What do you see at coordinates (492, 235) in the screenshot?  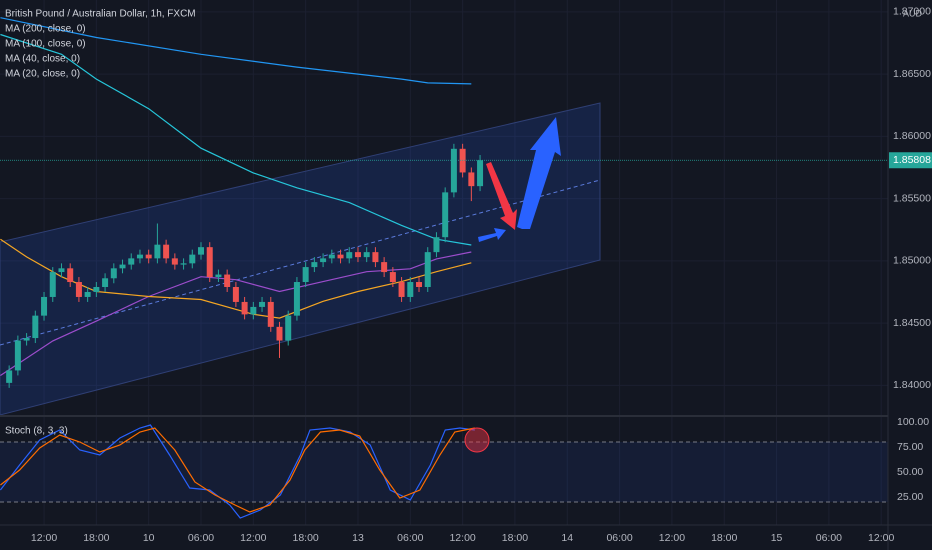 I see `arrow-small` at bounding box center [492, 235].